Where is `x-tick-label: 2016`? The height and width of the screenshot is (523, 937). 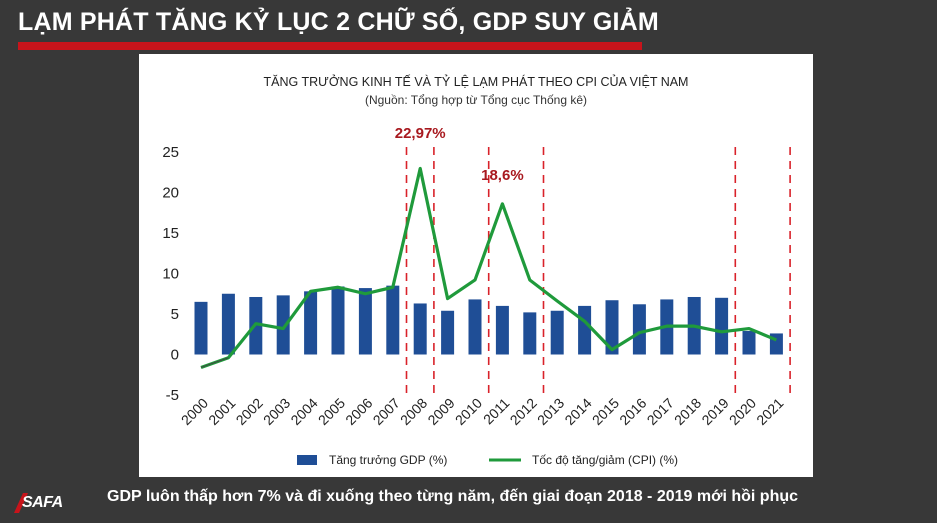 x-tick-label: 2016 is located at coordinates (632, 411).